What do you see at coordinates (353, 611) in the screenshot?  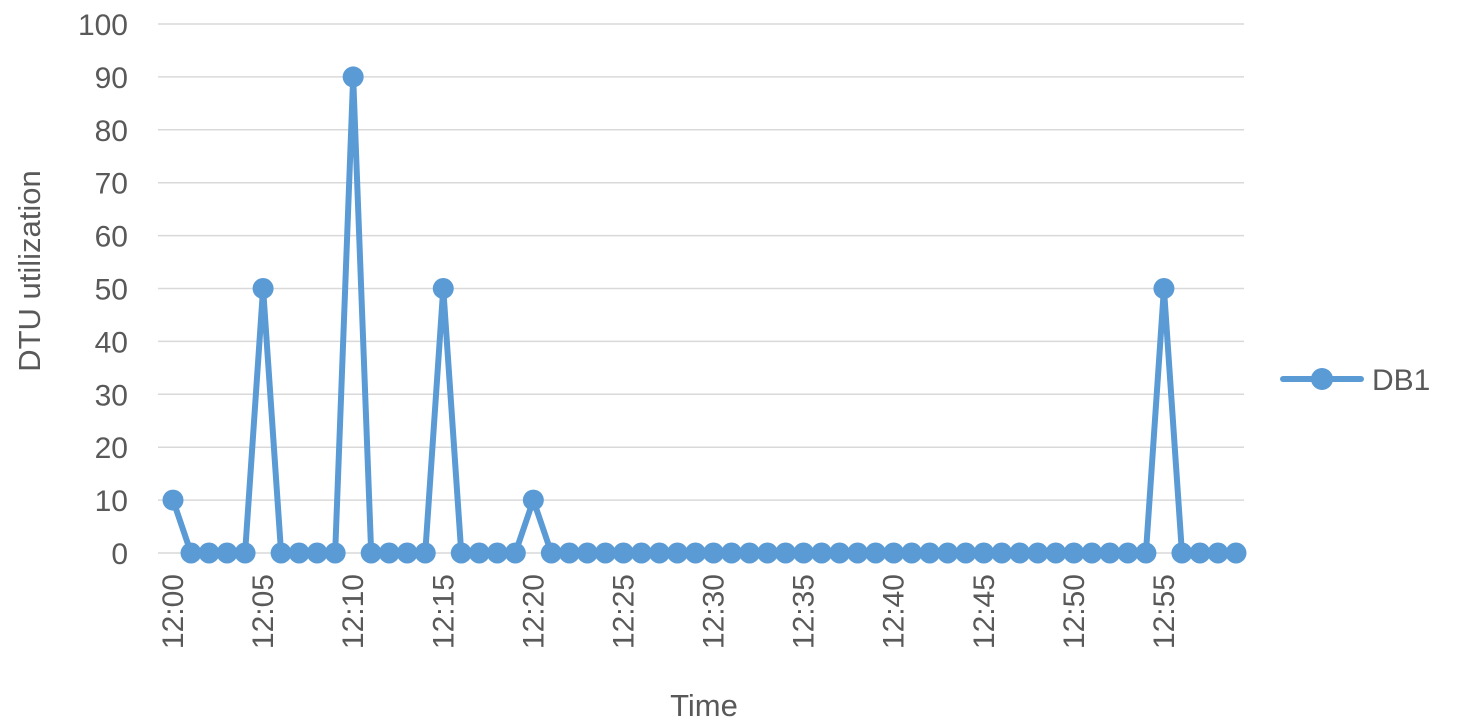 I see `x-tick-label: 12:10` at bounding box center [353, 611].